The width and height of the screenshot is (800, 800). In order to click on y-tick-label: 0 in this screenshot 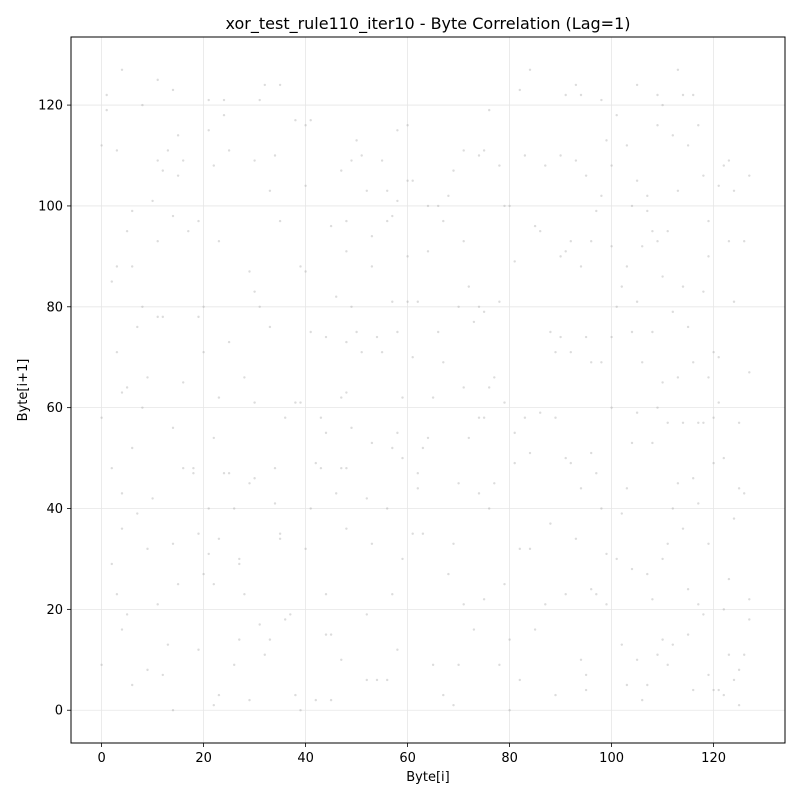, I will do `click(59, 711)`.